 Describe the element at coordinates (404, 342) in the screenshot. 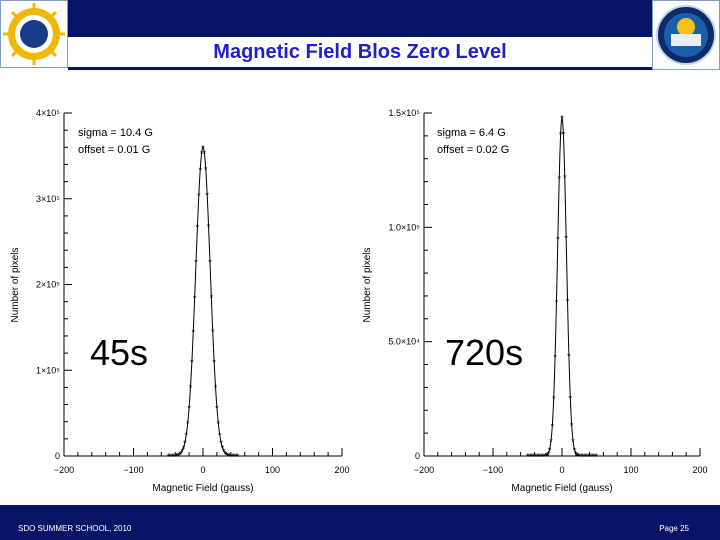

I see `y-tick-label: 5.0×10⁴` at that location.